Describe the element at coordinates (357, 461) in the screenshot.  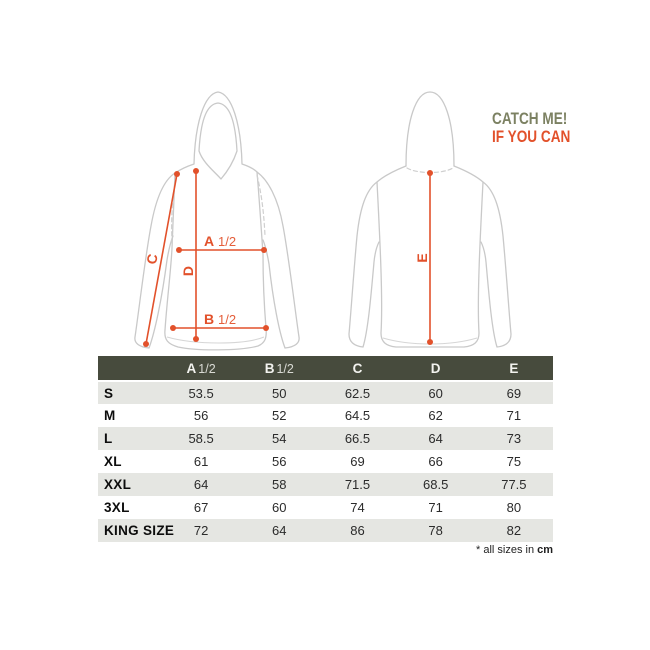
I see `cell-xl-C: 69` at that location.